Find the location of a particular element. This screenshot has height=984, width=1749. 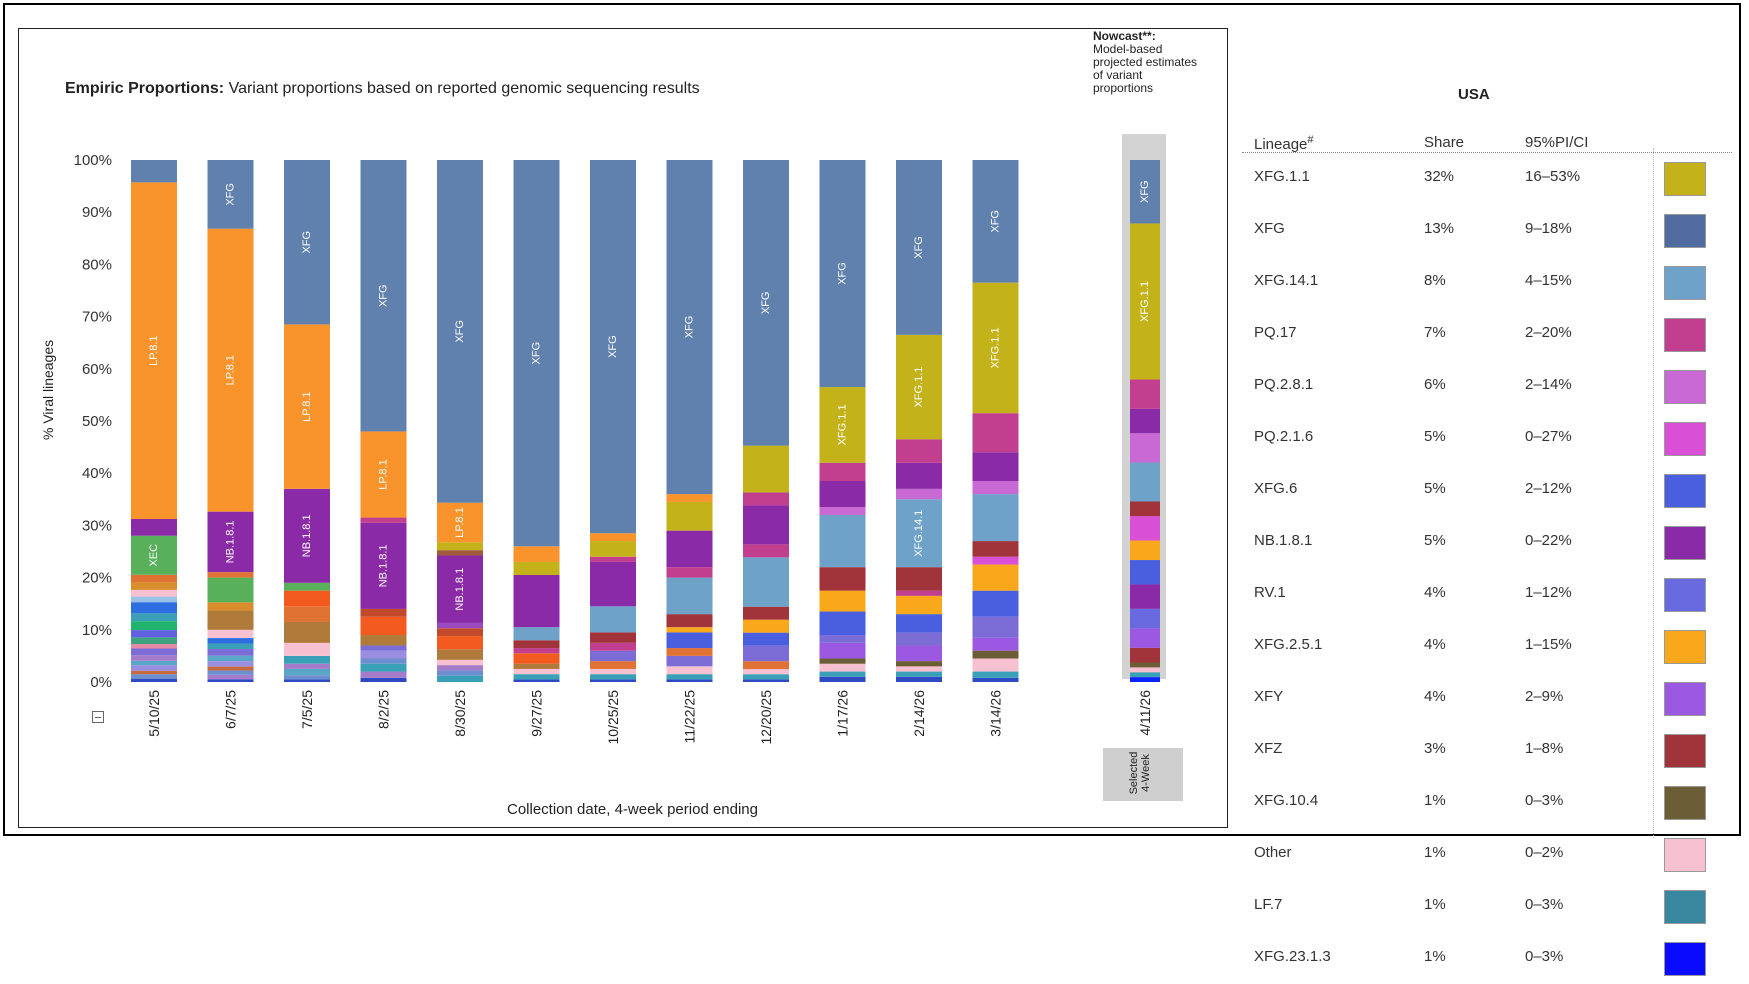

legend-swatch-divider is located at coordinates (1653, 493).